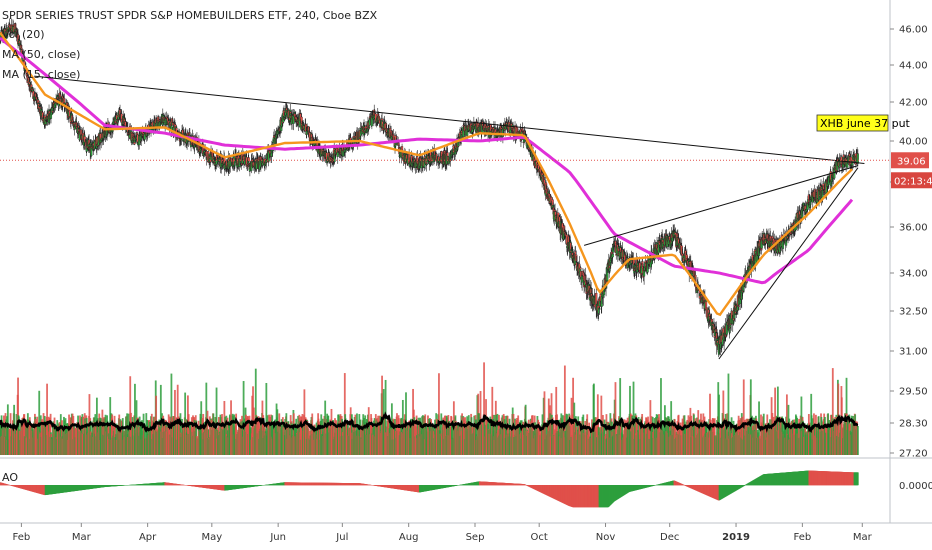  What do you see at coordinates (429, 422) in the screenshot?
I see `volume-ma-line` at bounding box center [429, 422].